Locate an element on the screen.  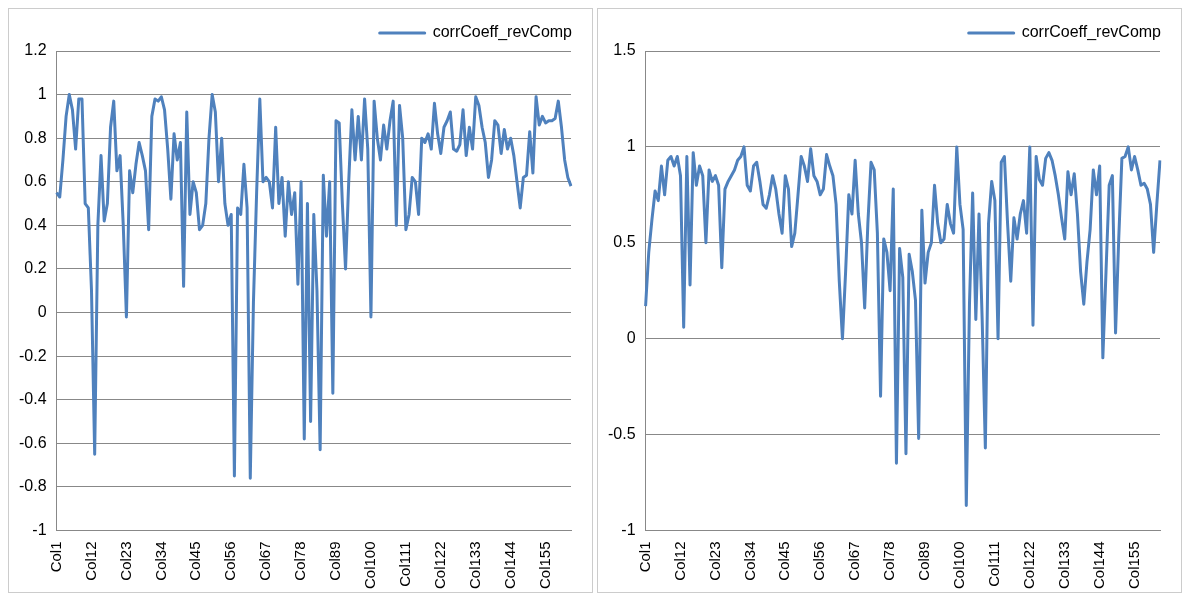
y-tick-label: 1.2 is located at coordinates (35, 50).